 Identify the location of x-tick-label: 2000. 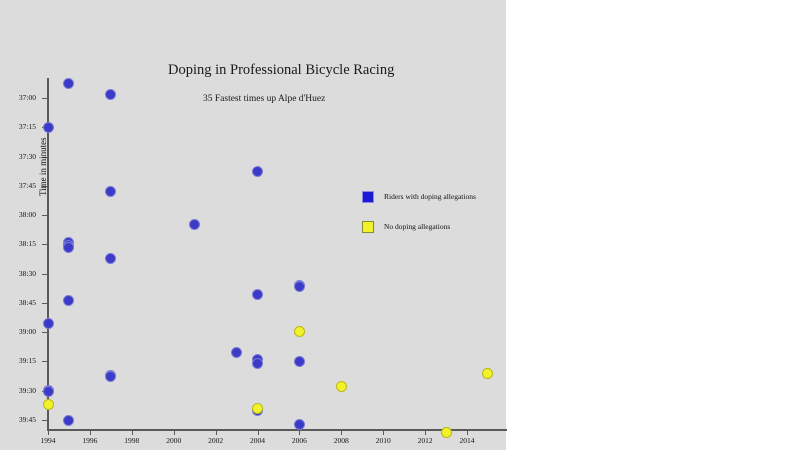
(174, 440).